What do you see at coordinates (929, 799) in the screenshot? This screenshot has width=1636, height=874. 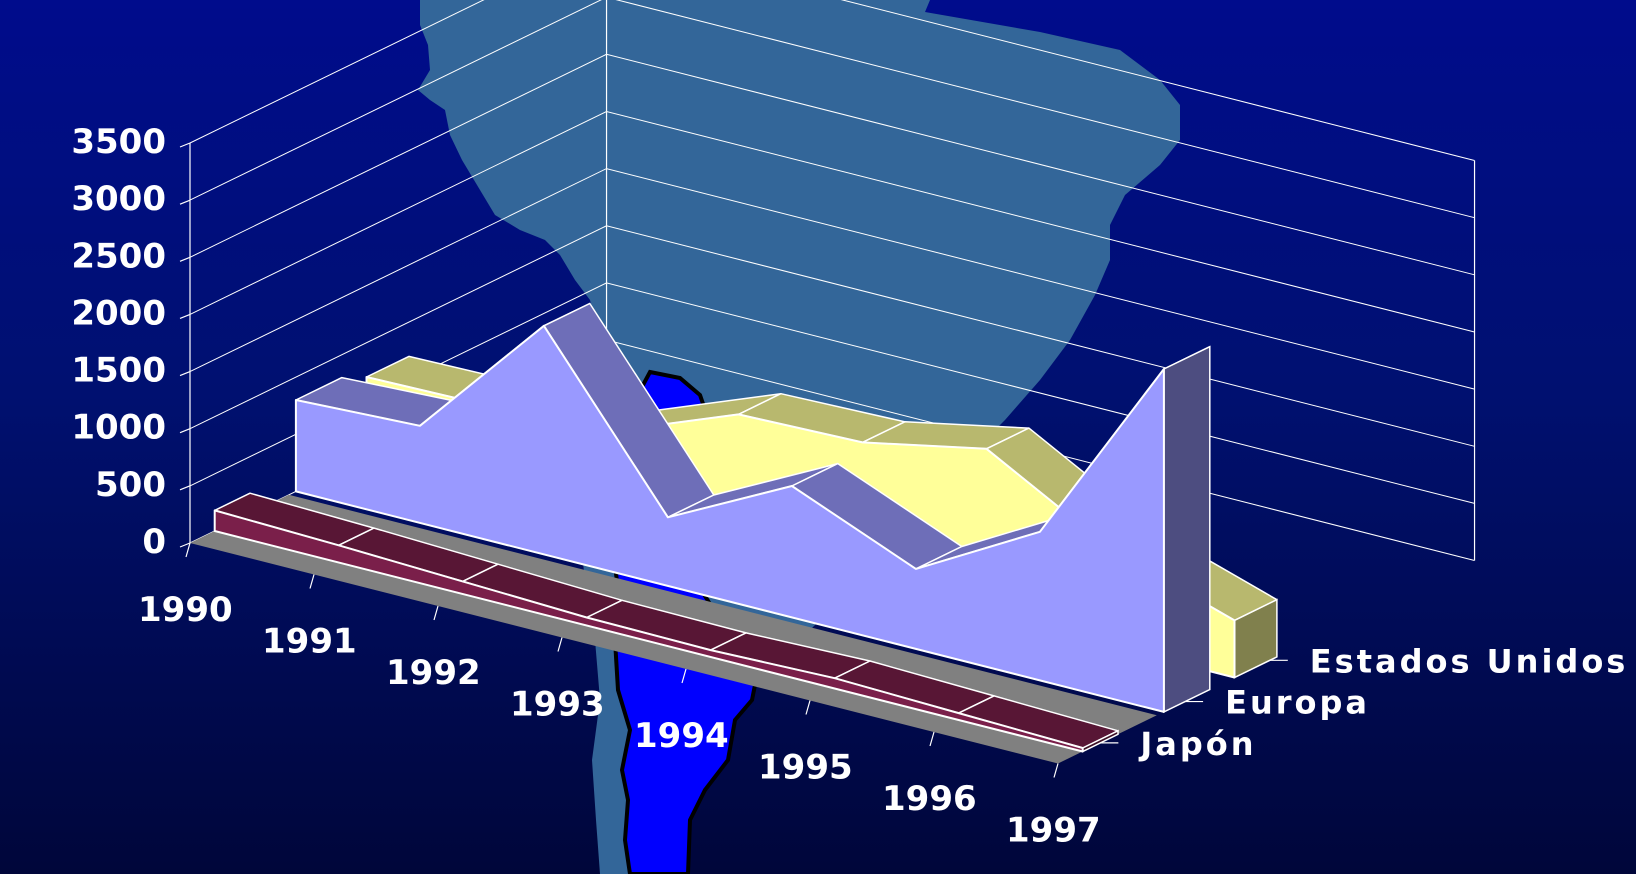 I see `x-tick-label: 1996` at bounding box center [929, 799].